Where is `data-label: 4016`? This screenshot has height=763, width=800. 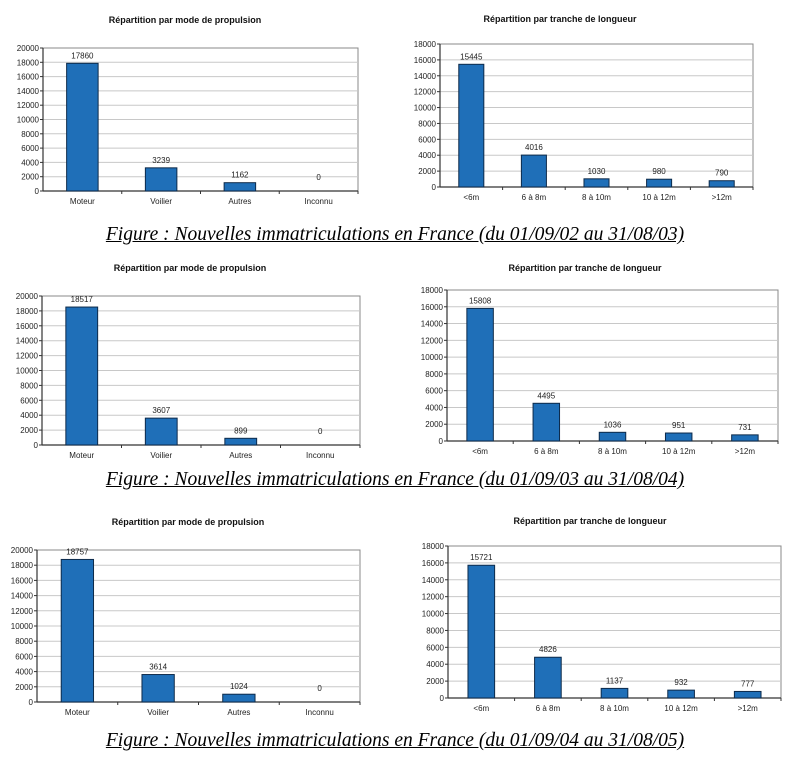 data-label: 4016 is located at coordinates (534, 147).